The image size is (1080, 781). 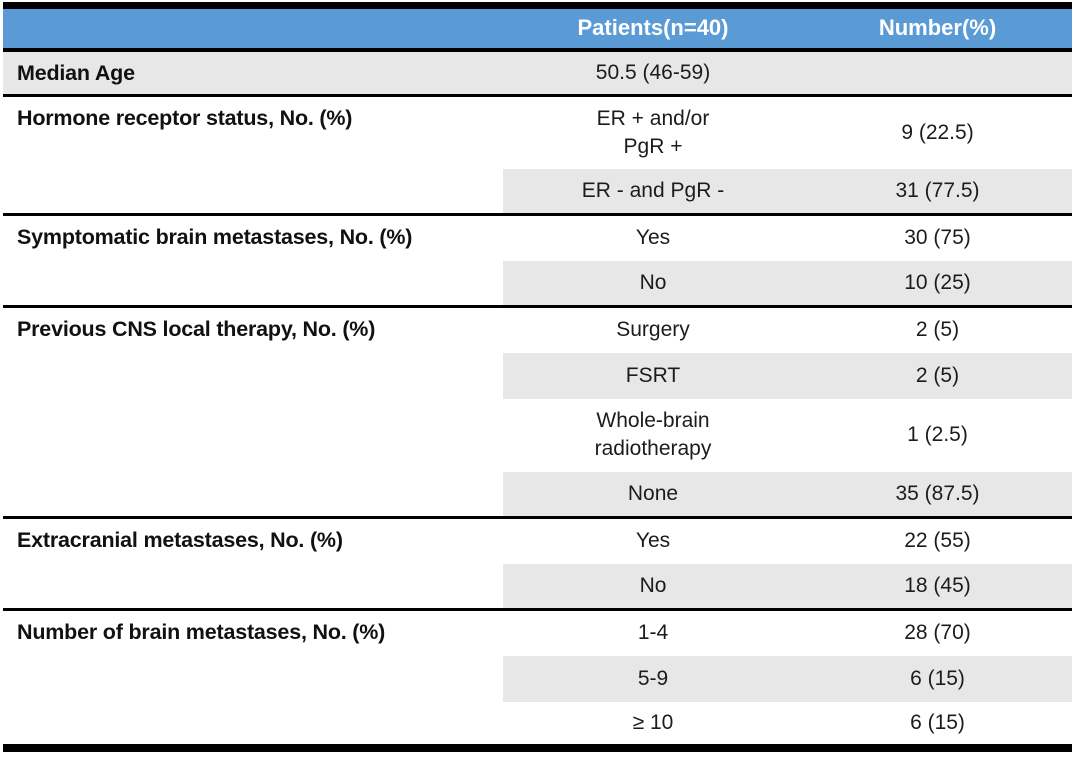 What do you see at coordinates (653, 72) in the screenshot?
I see `patients-cell: 50.5 (46-59)` at bounding box center [653, 72].